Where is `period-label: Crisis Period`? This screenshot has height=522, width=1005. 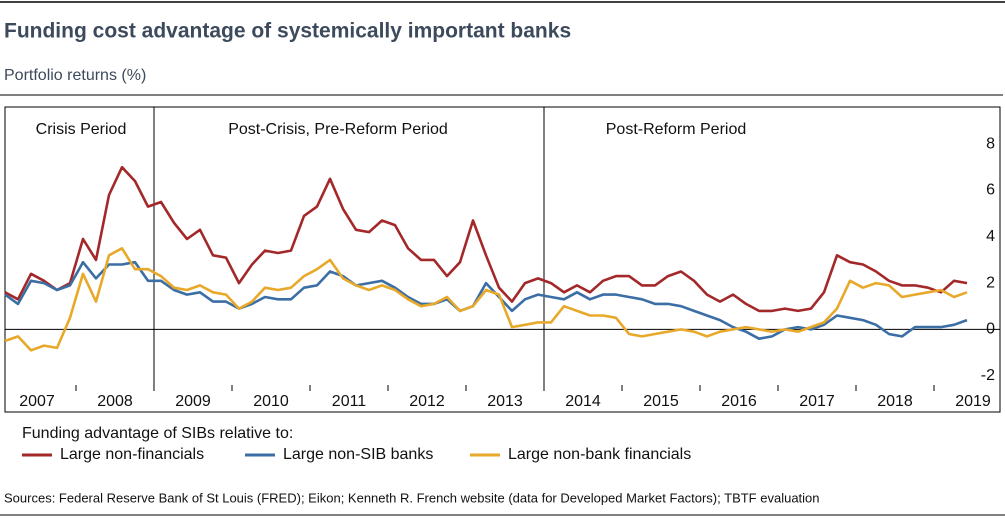
period-label: Crisis Period is located at coordinates (81, 129).